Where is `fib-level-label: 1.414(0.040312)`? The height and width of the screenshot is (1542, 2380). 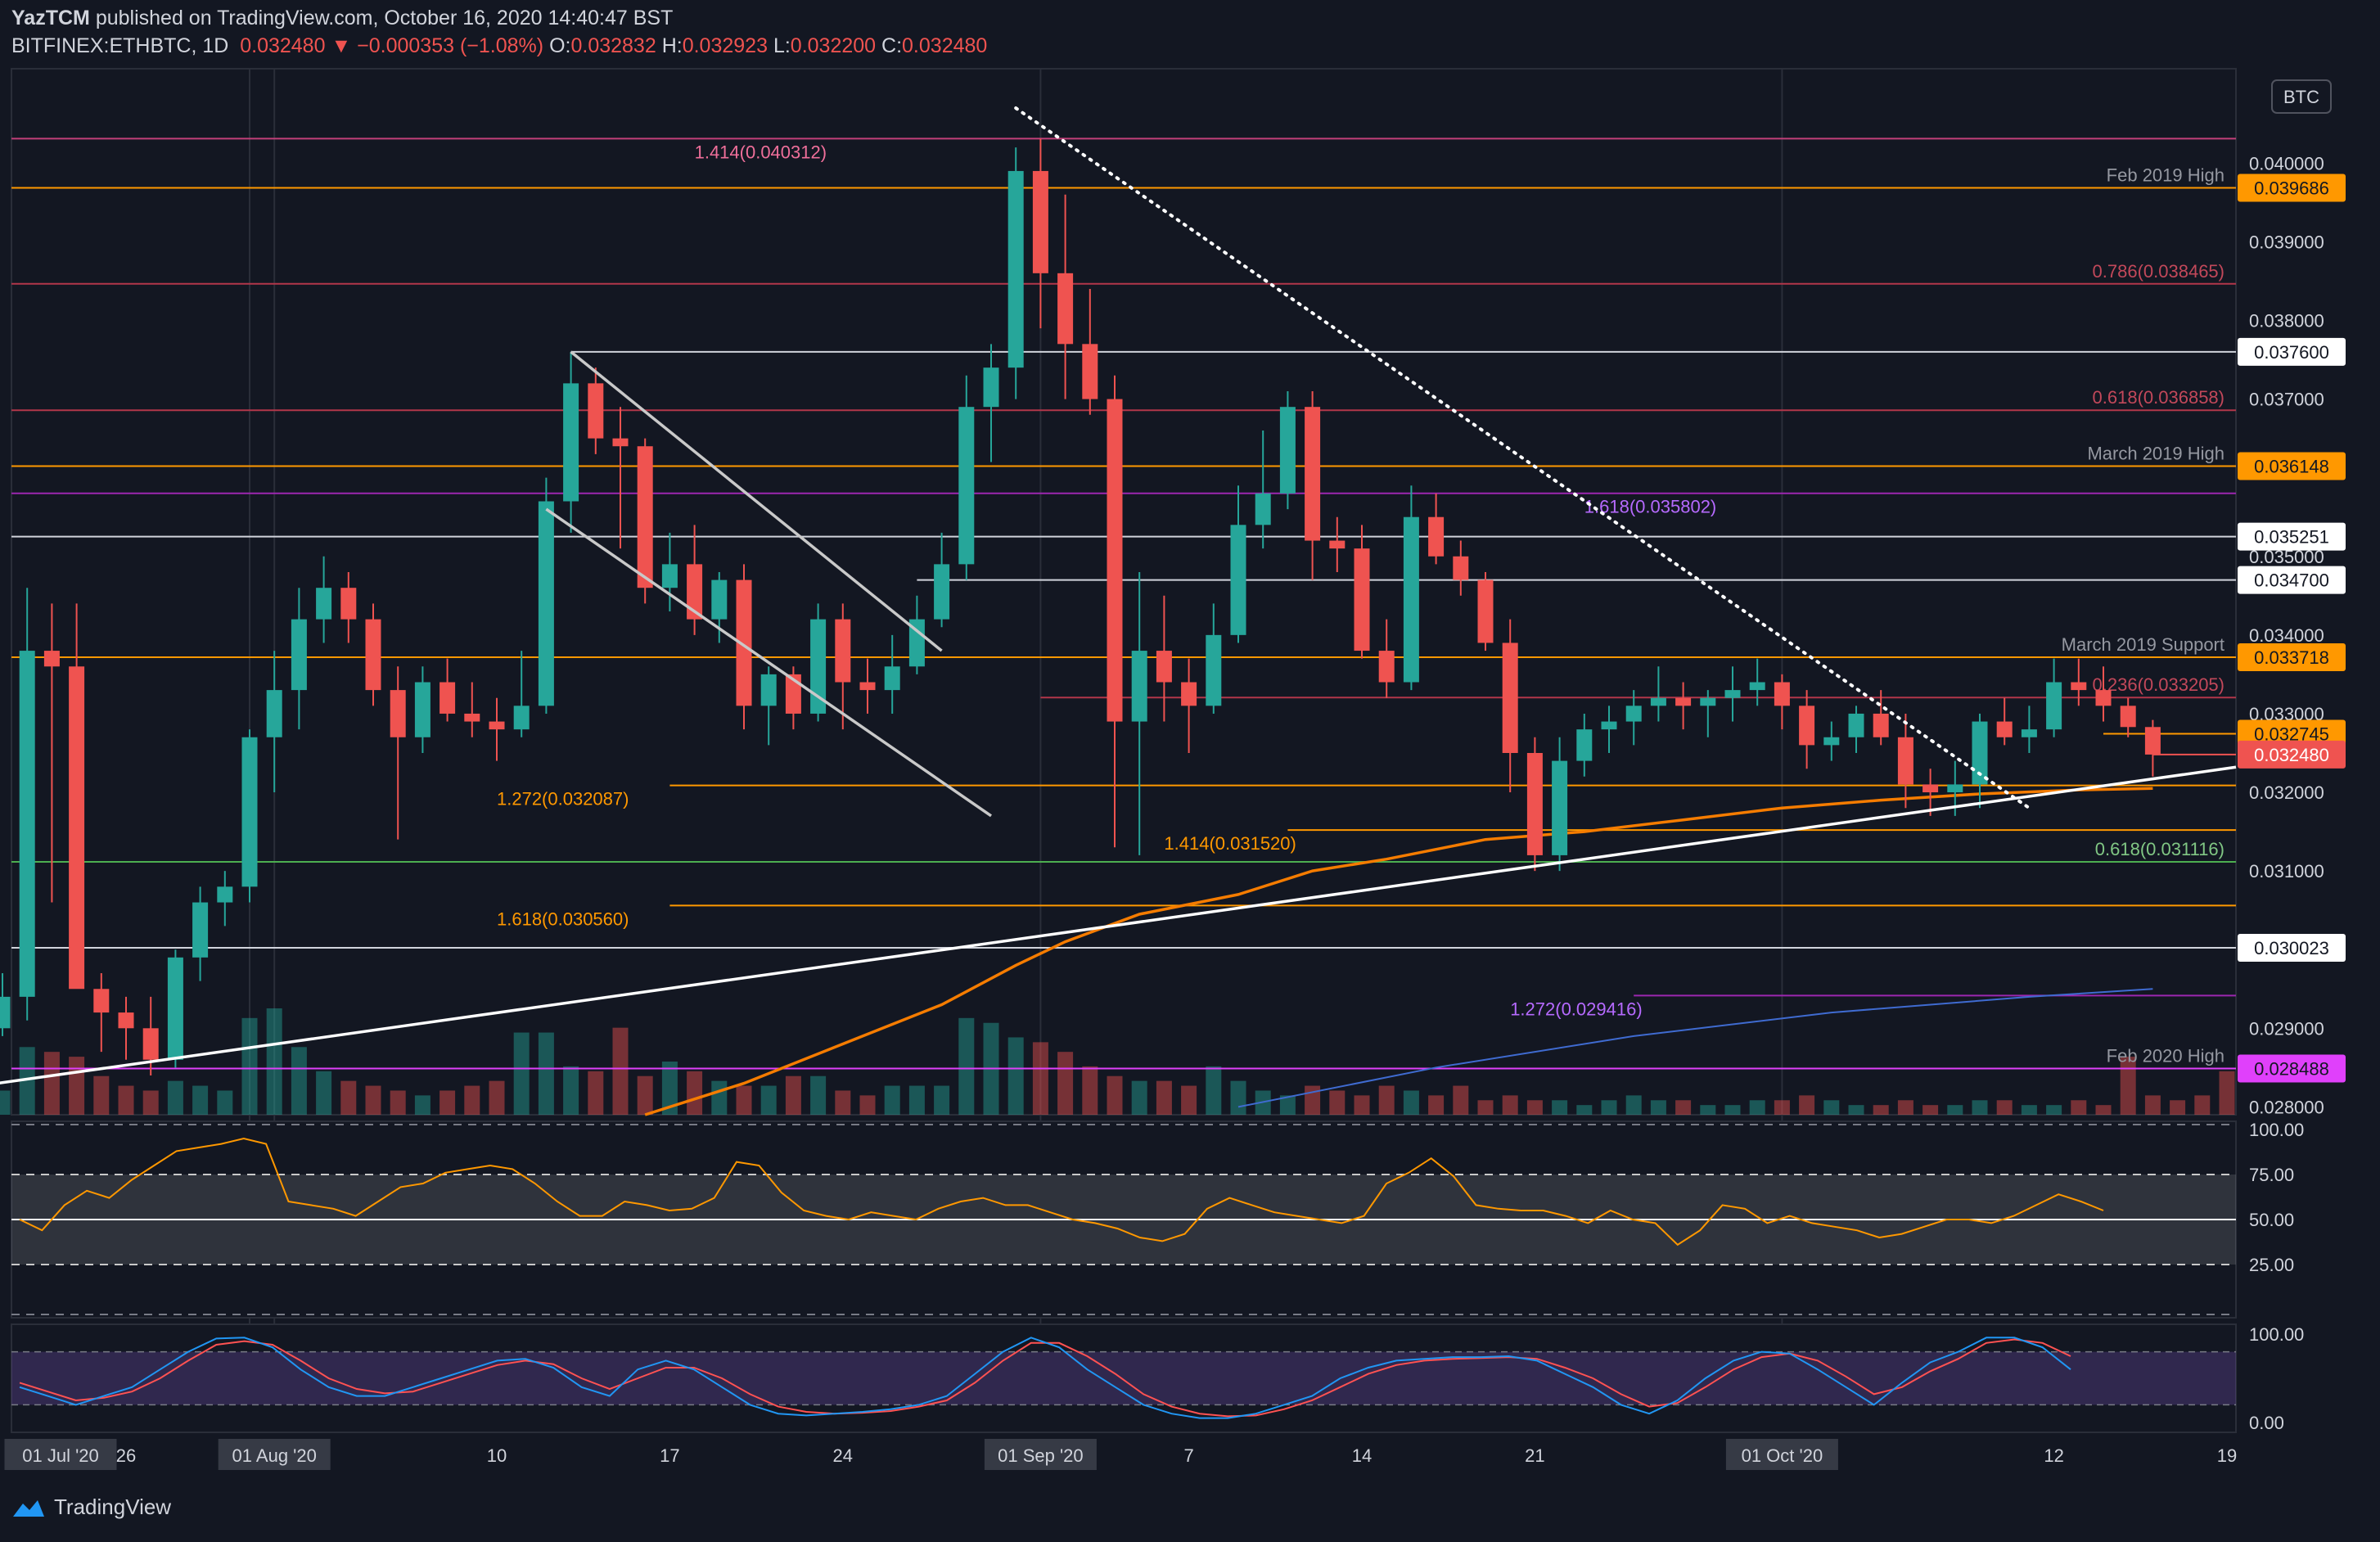
fib-level-label: 1.414(0.040312) is located at coordinates (761, 152).